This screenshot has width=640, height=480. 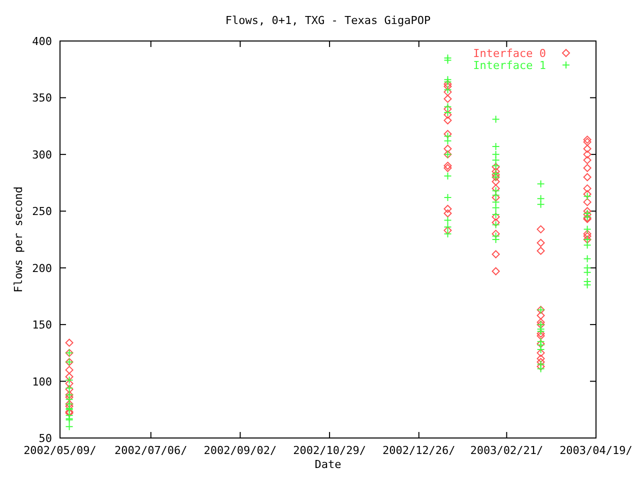 What do you see at coordinates (151, 450) in the screenshot?
I see `x-tick-label: 2002/07/06/` at bounding box center [151, 450].